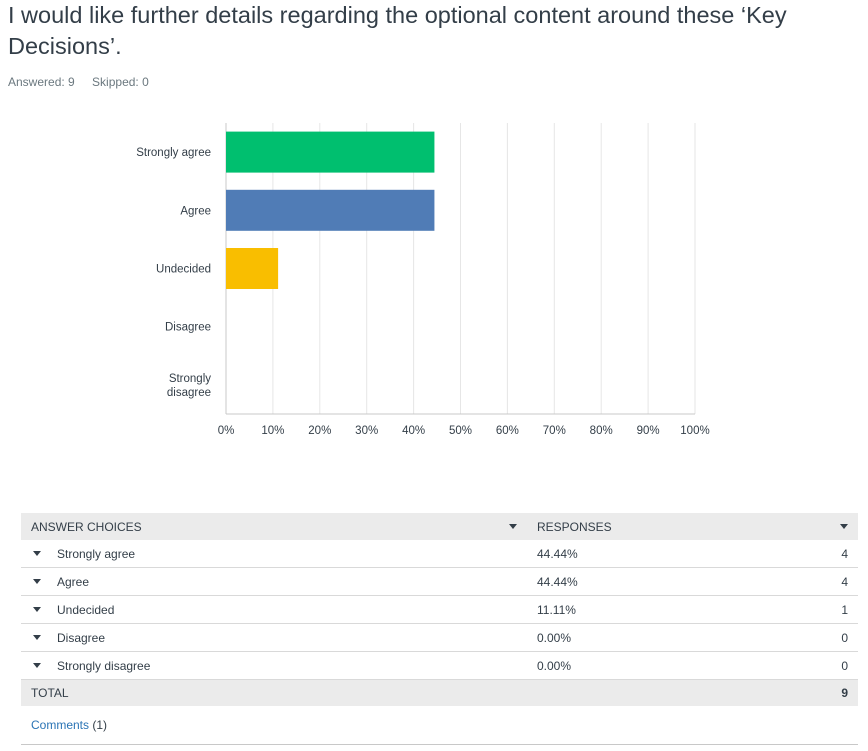 This screenshot has height=751, width=868. What do you see at coordinates (648, 431) in the screenshot?
I see `x-tick-label: 90%` at bounding box center [648, 431].